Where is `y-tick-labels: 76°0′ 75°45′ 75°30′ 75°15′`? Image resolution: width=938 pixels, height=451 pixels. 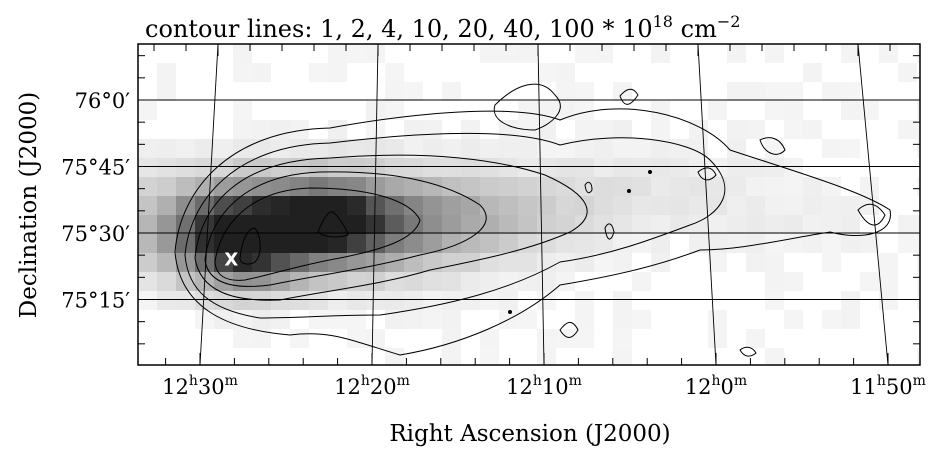 y-tick-labels: 76°0′ 75°45′ 75°30′ 75°15′ is located at coordinates (95, 201).